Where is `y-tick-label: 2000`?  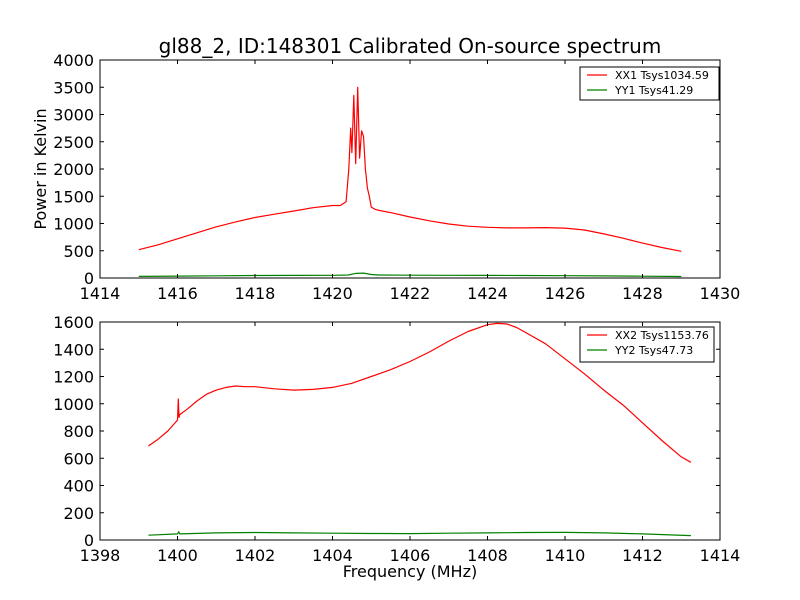
y-tick-label: 2000 is located at coordinates (73, 169).